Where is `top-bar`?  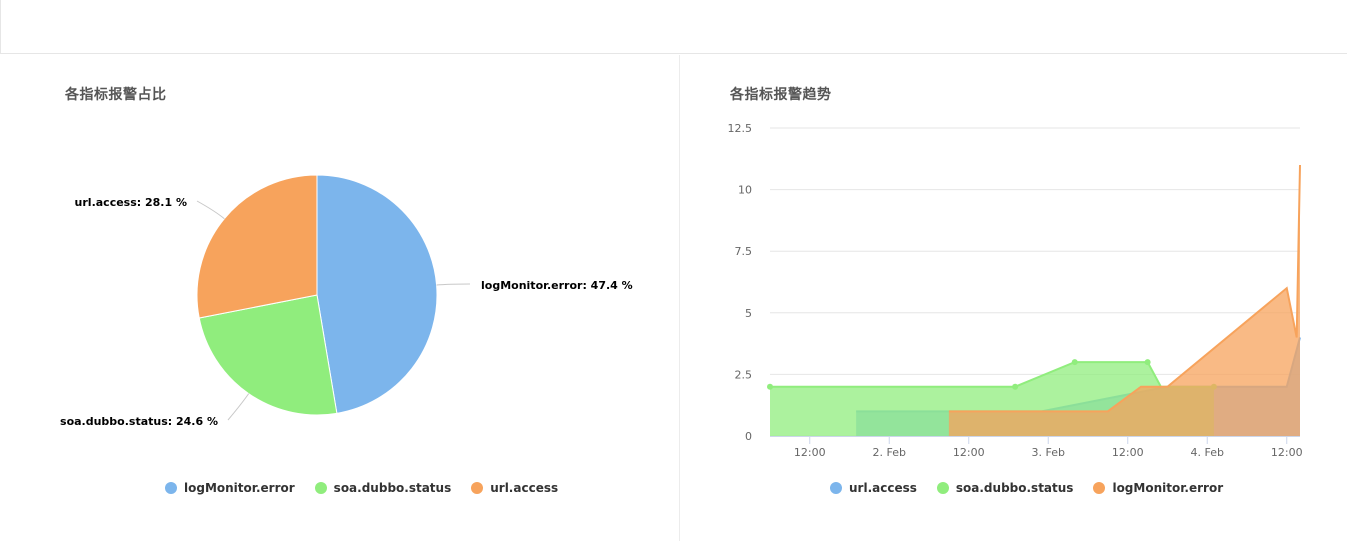
top-bar is located at coordinates (673, 27).